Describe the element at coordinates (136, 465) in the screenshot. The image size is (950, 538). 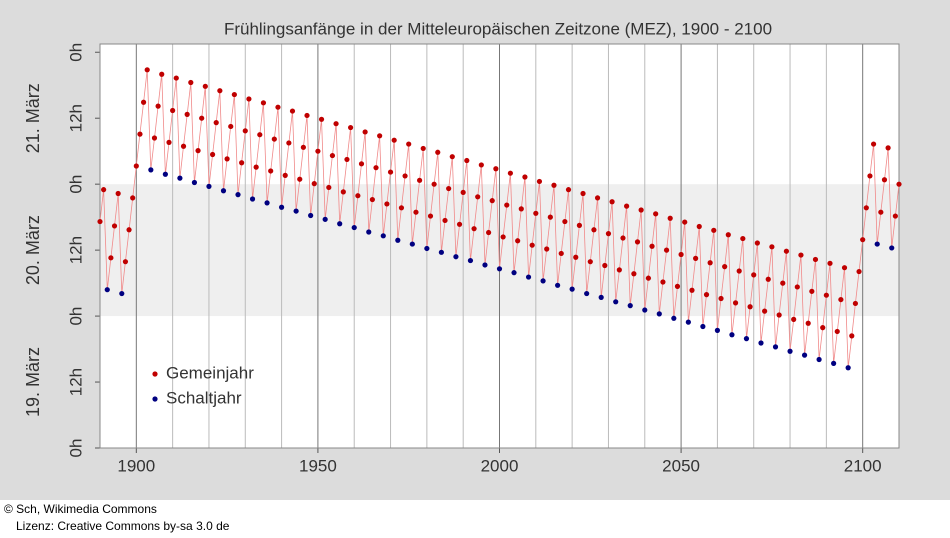
I see `x-tick-label: 1900` at that location.